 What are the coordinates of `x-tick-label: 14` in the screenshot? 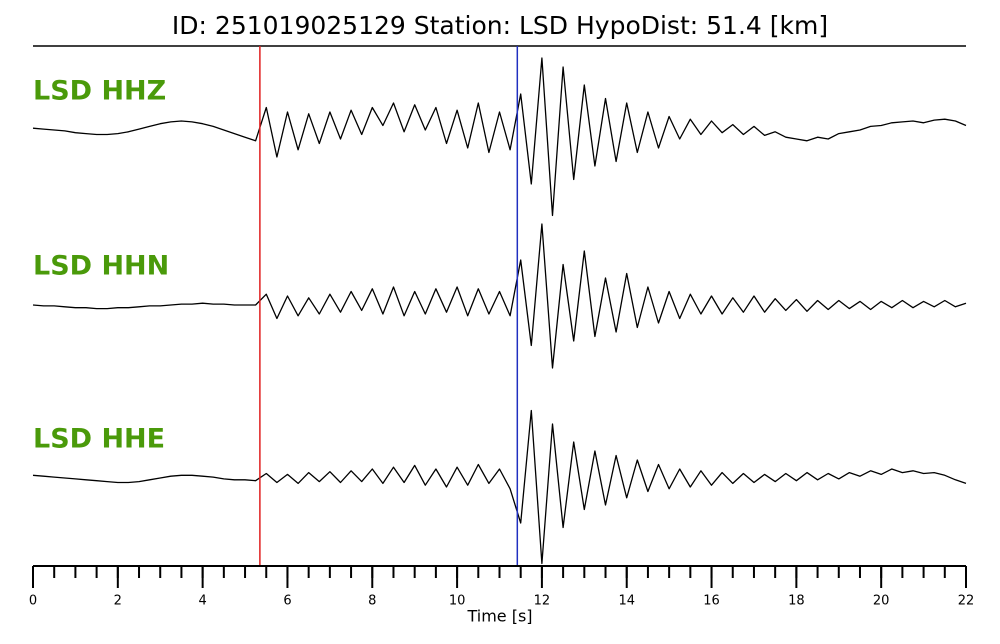 It's located at (626, 601).